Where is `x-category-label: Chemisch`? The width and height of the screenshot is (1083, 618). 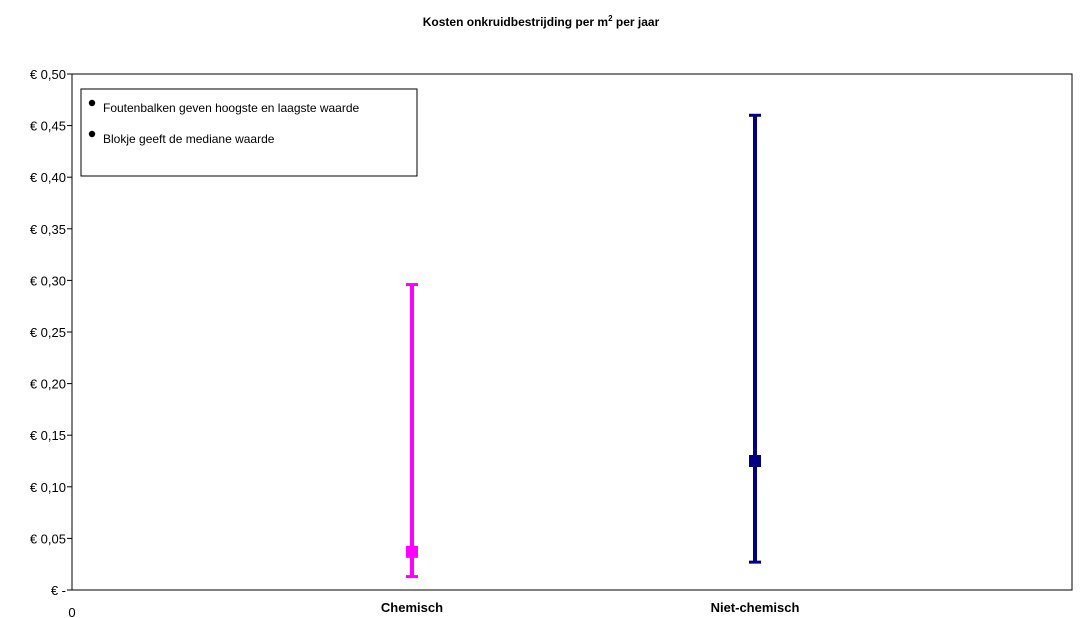
x-category-label: Chemisch is located at coordinates (412, 607).